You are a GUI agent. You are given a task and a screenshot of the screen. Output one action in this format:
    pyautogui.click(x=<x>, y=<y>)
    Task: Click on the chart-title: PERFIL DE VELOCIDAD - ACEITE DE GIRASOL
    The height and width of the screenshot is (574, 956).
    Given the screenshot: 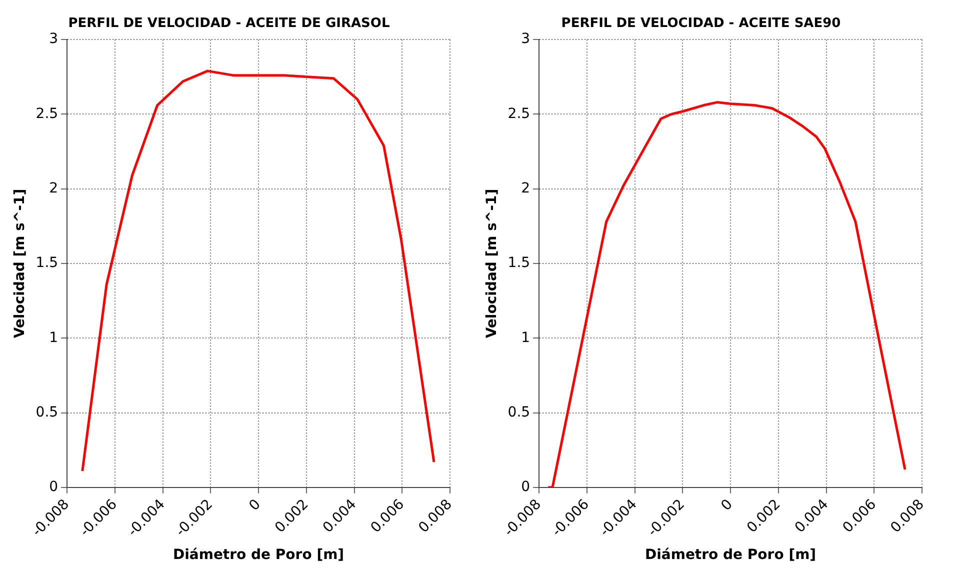 What is the action you would take?
    pyautogui.click(x=229, y=24)
    